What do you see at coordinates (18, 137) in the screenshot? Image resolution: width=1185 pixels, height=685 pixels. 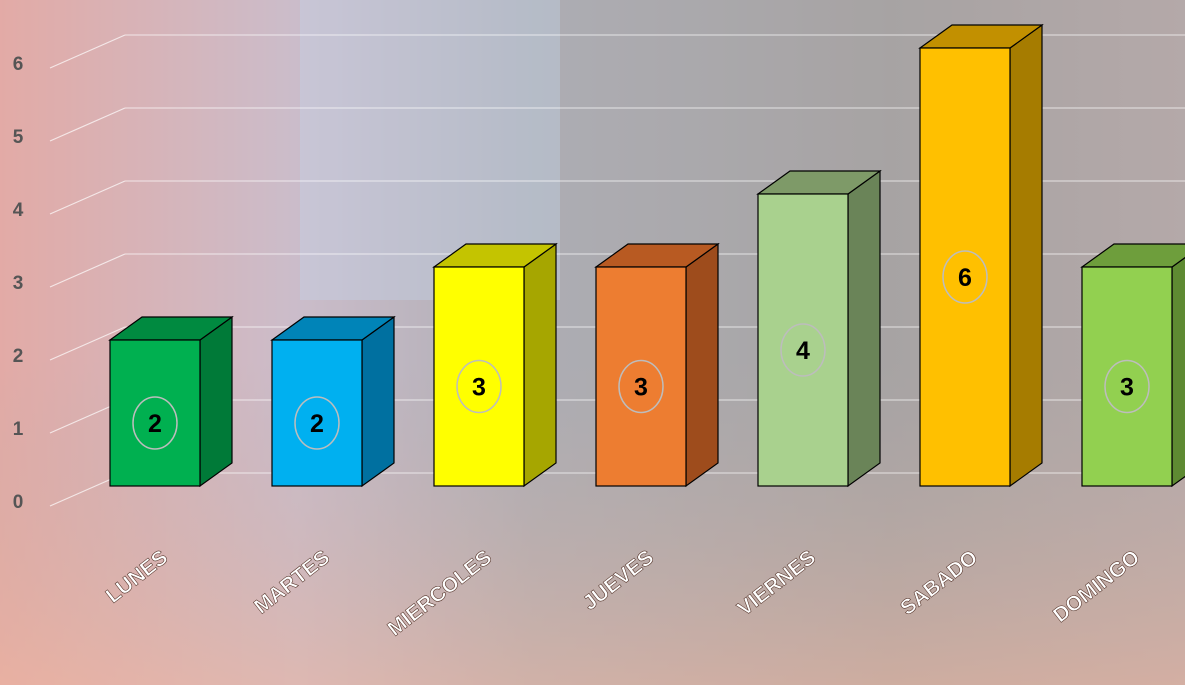 I see `y-tick-label: 5` at bounding box center [18, 137].